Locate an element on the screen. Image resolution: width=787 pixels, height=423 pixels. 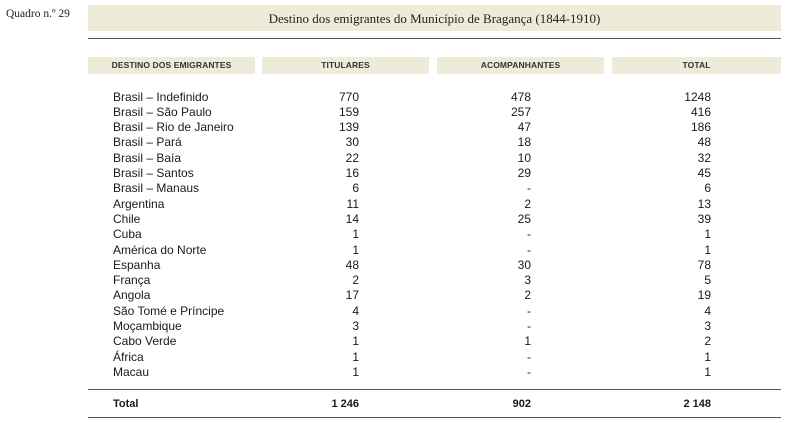
cell-titulares: 48 is located at coordinates (352, 264).